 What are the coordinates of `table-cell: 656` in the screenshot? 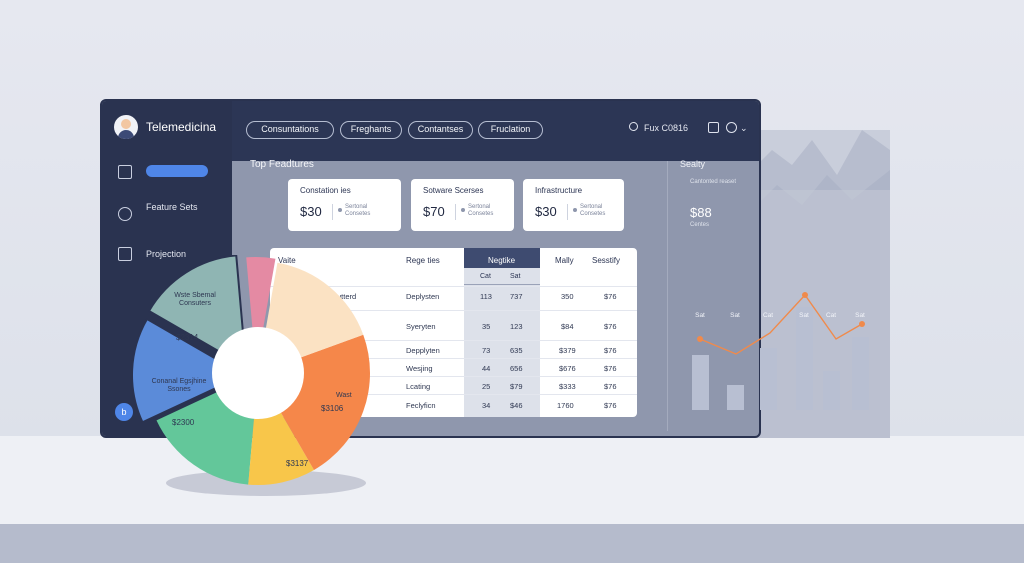 It's located at (516, 368).